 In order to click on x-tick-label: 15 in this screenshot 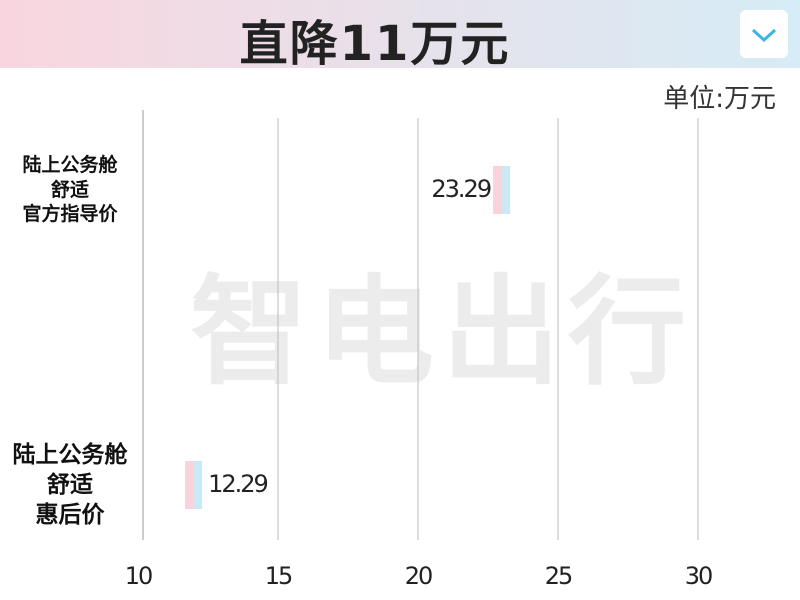, I will do `click(278, 576)`.